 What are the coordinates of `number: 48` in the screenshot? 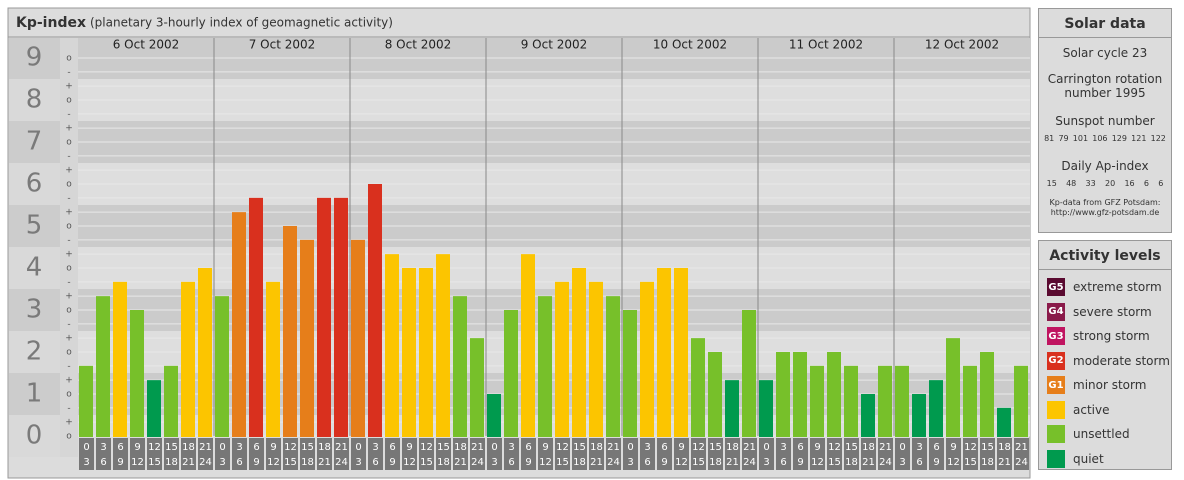 It's located at (1071, 183).